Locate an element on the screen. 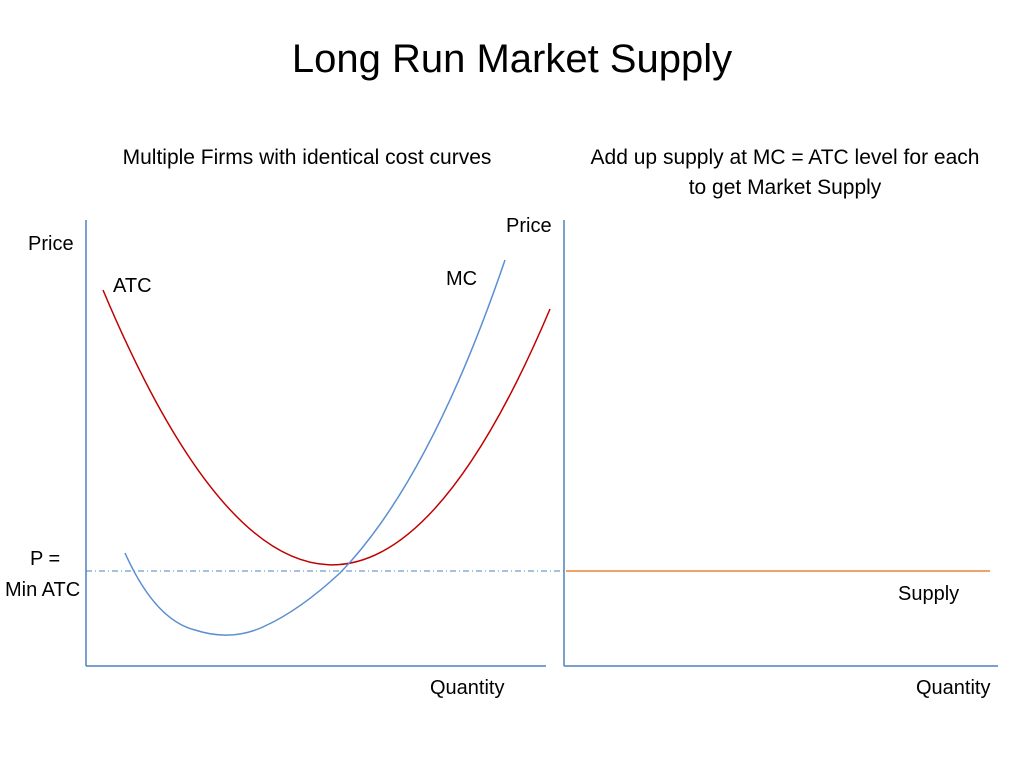 The height and width of the screenshot is (768, 1024). mc-curve-label: MC is located at coordinates (462, 279).